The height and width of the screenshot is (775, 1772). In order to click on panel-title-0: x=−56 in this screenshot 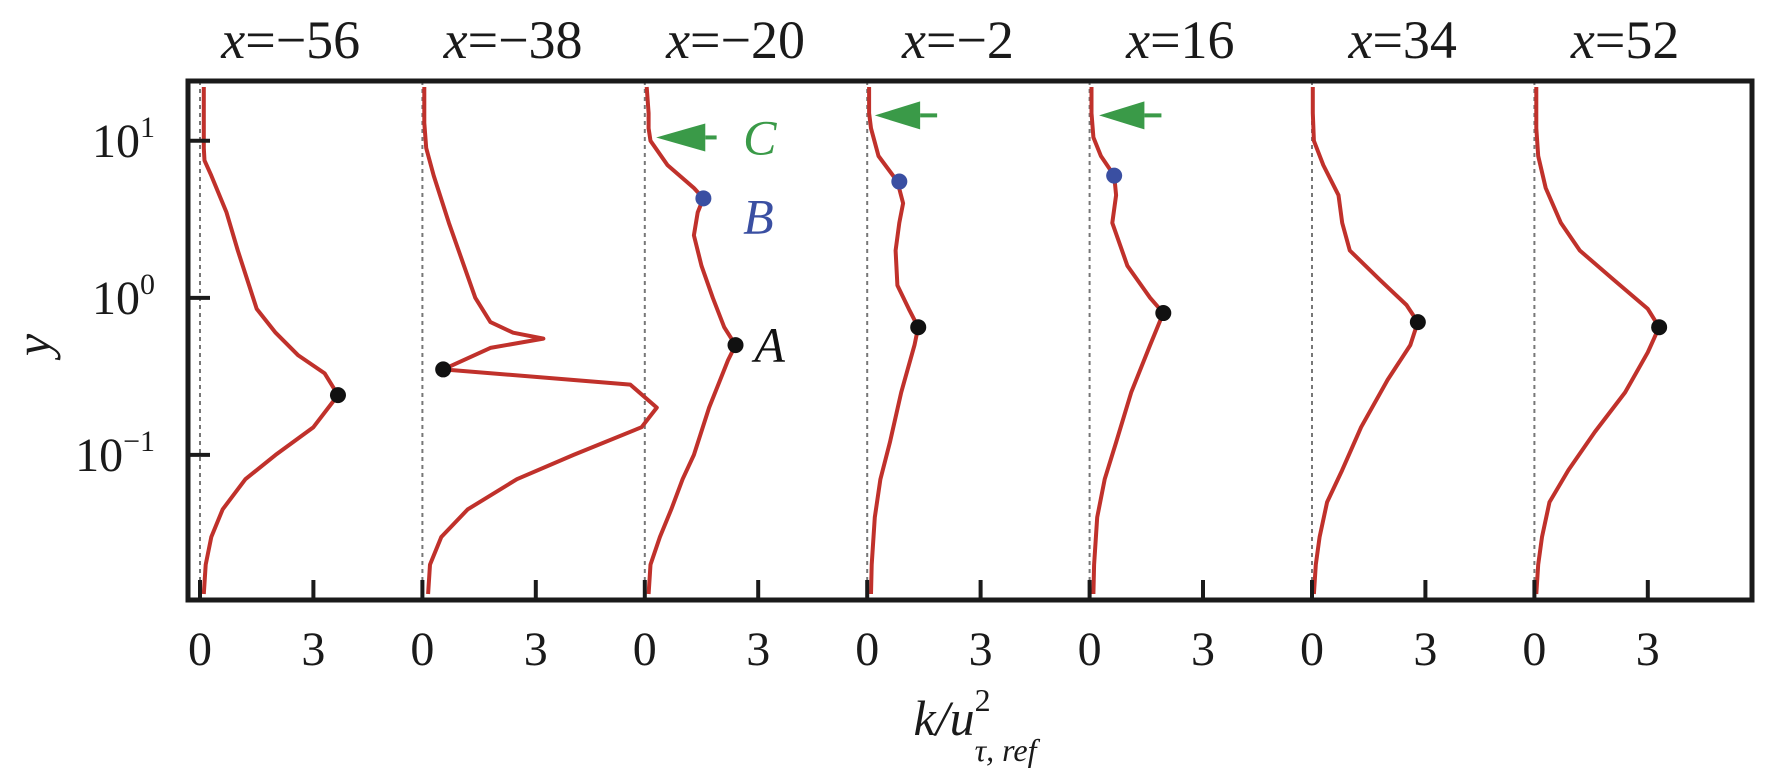, I will do `click(290, 40)`.